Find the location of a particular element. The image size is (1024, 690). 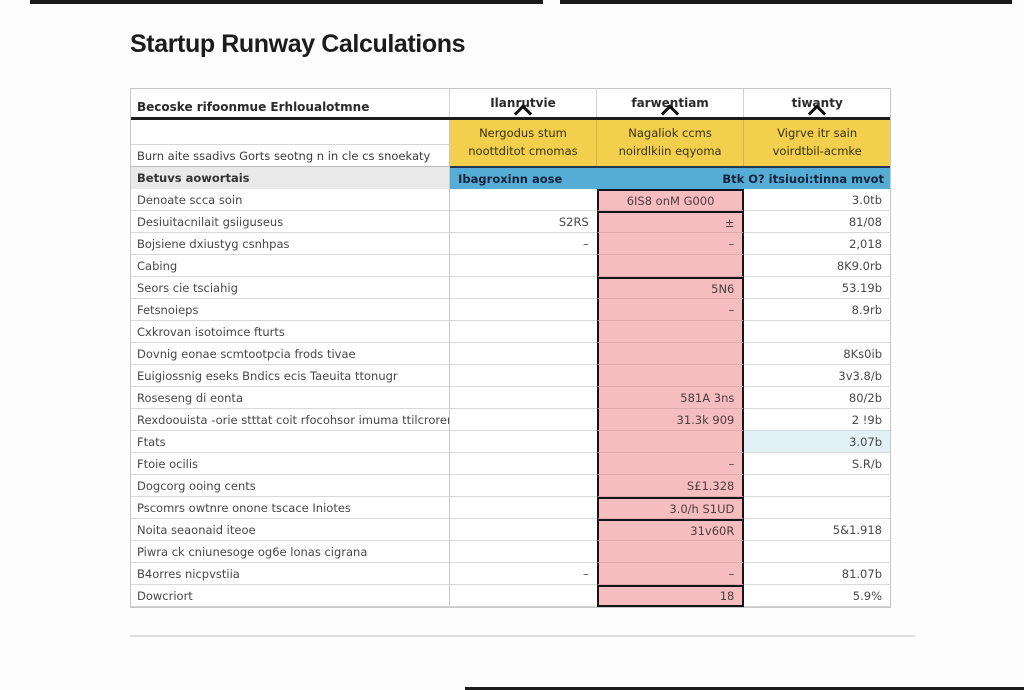

highlighted-value-cell: 31v60R is located at coordinates (670, 530).